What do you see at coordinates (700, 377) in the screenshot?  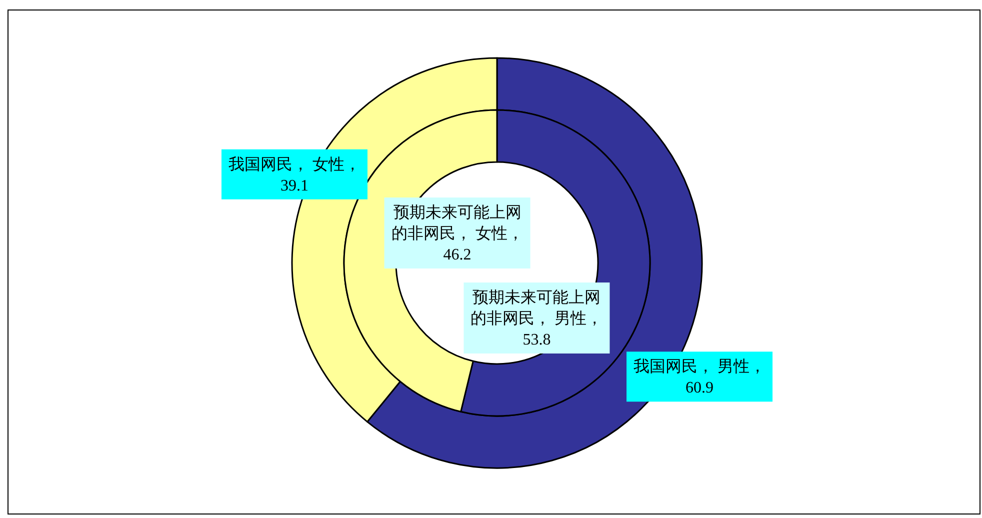 I see `data-label: 我国网民， 男性， 60.9` at bounding box center [700, 377].